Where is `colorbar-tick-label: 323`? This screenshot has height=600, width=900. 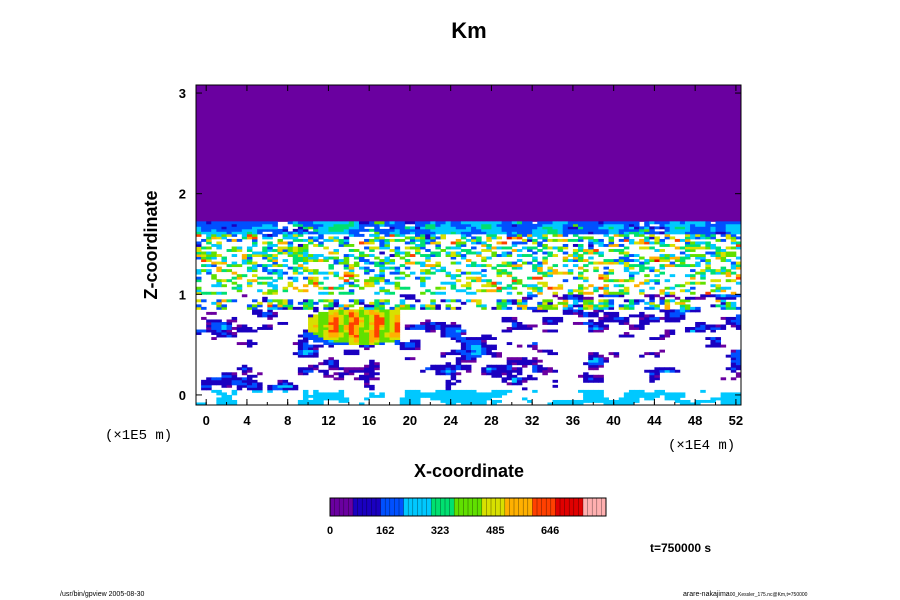 colorbar-tick-label: 323 is located at coordinates (440, 531).